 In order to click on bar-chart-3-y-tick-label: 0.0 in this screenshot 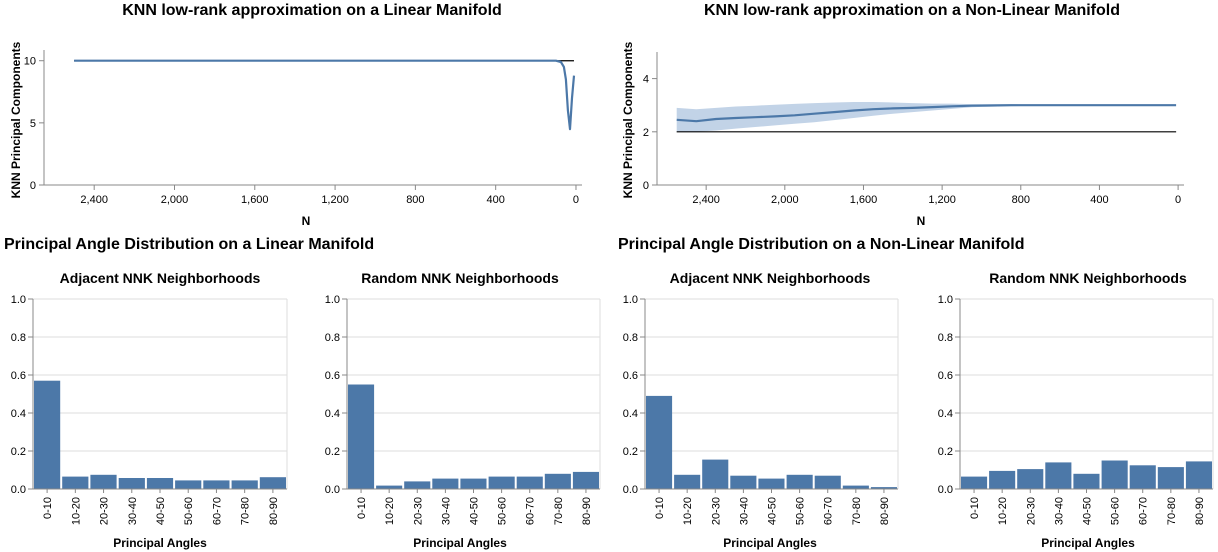, I will do `click(630, 490)`.